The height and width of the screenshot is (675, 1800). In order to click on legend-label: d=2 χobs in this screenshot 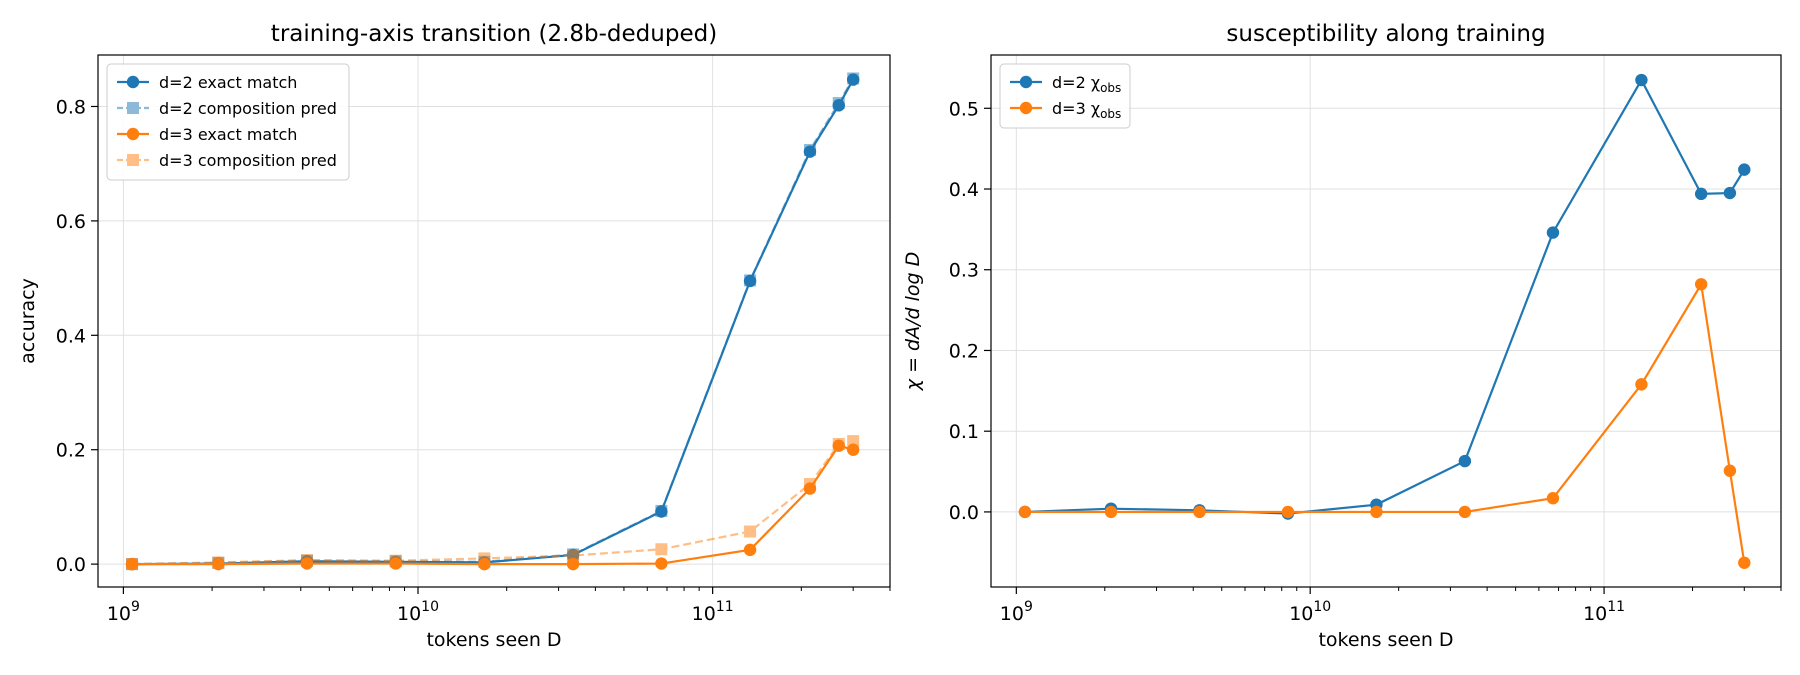, I will do `click(1086, 84)`.